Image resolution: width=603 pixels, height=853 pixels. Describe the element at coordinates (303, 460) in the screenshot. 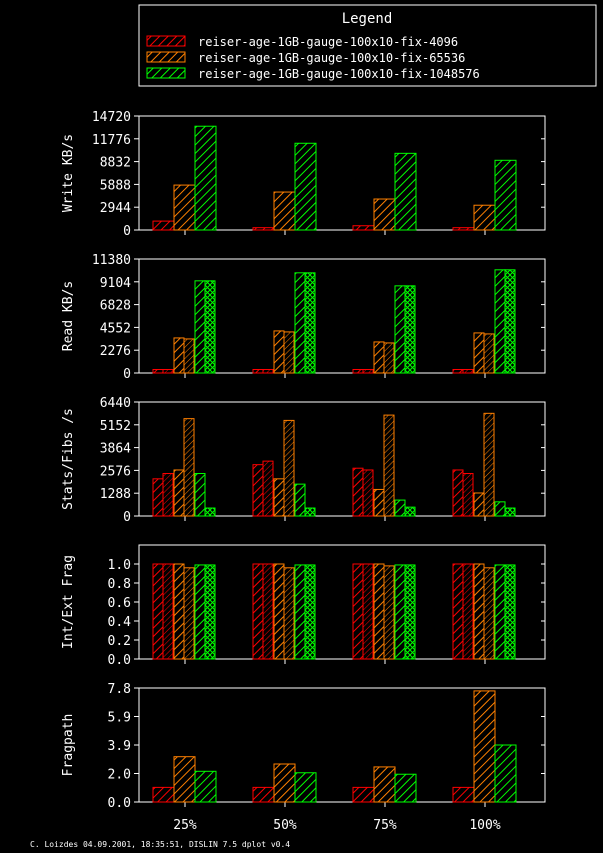

I see `panel-3: 0 1288 2576 3864 5152 6440 Stats/Fibs /s` at that location.